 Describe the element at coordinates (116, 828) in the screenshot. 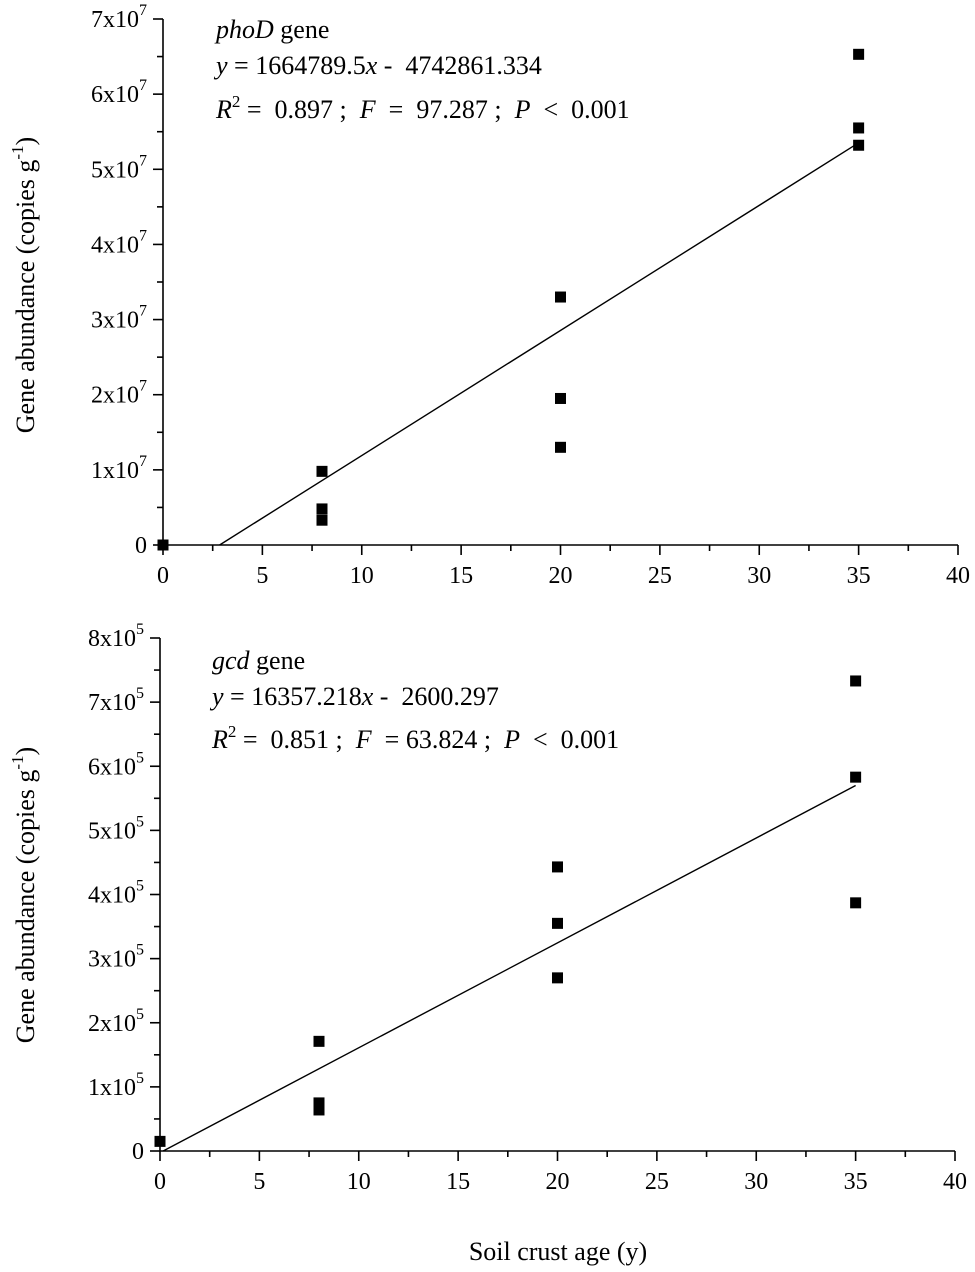

I see `gcd-y-tick-label: 5x10⁵` at that location.